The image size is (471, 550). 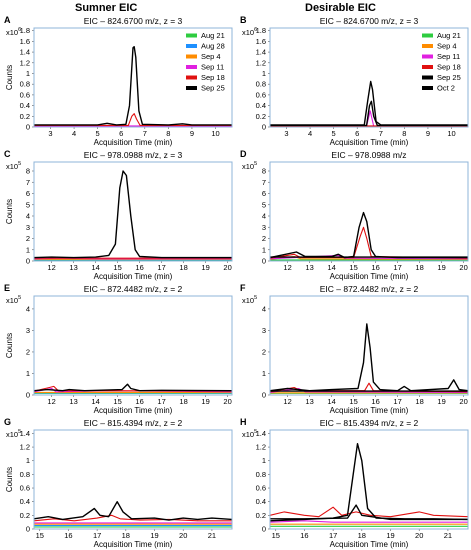 I want to click on y-tick-label: 2, so click(x=28, y=351).